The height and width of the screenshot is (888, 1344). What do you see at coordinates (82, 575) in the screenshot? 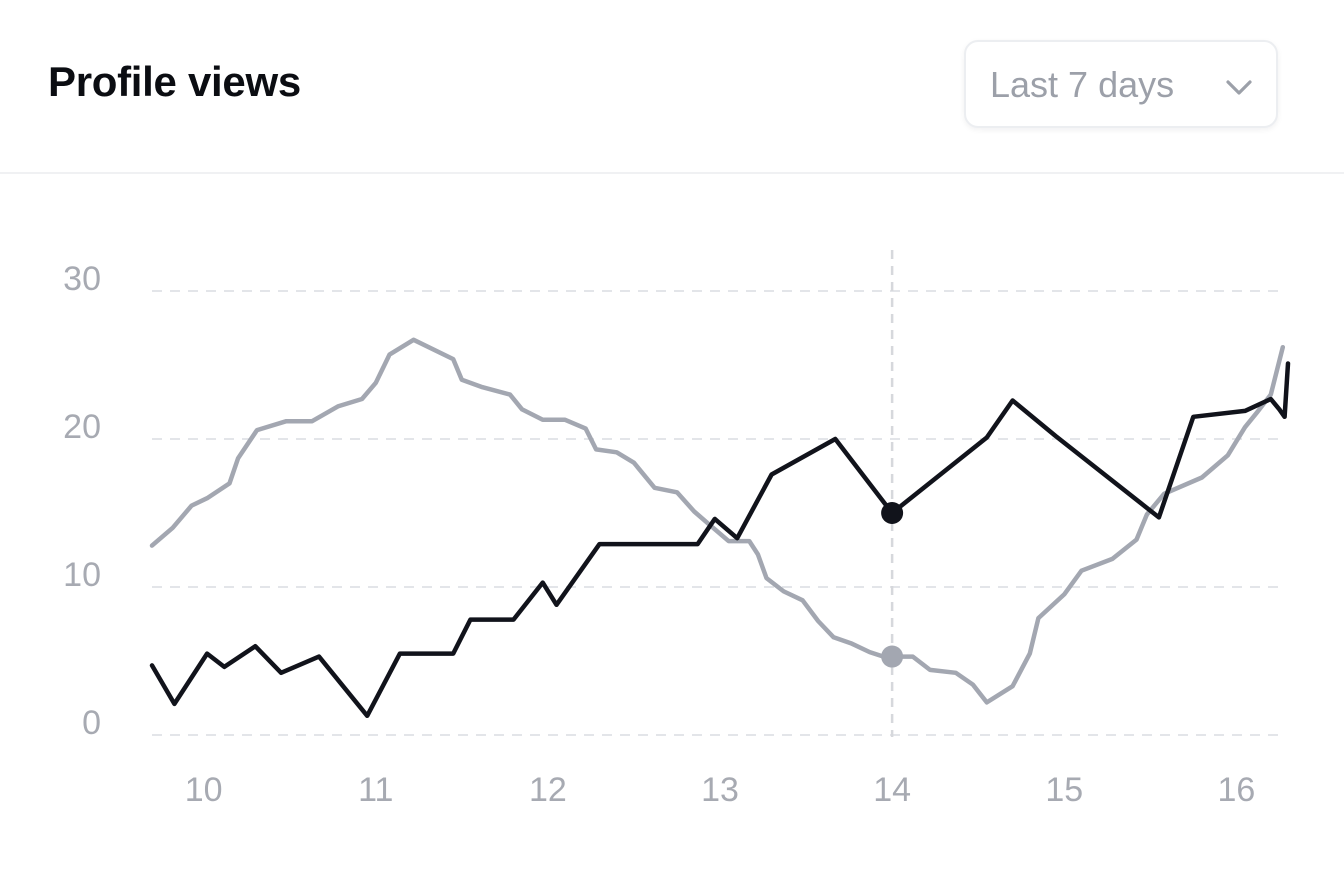
I see `y-tick-label: 10` at bounding box center [82, 575].